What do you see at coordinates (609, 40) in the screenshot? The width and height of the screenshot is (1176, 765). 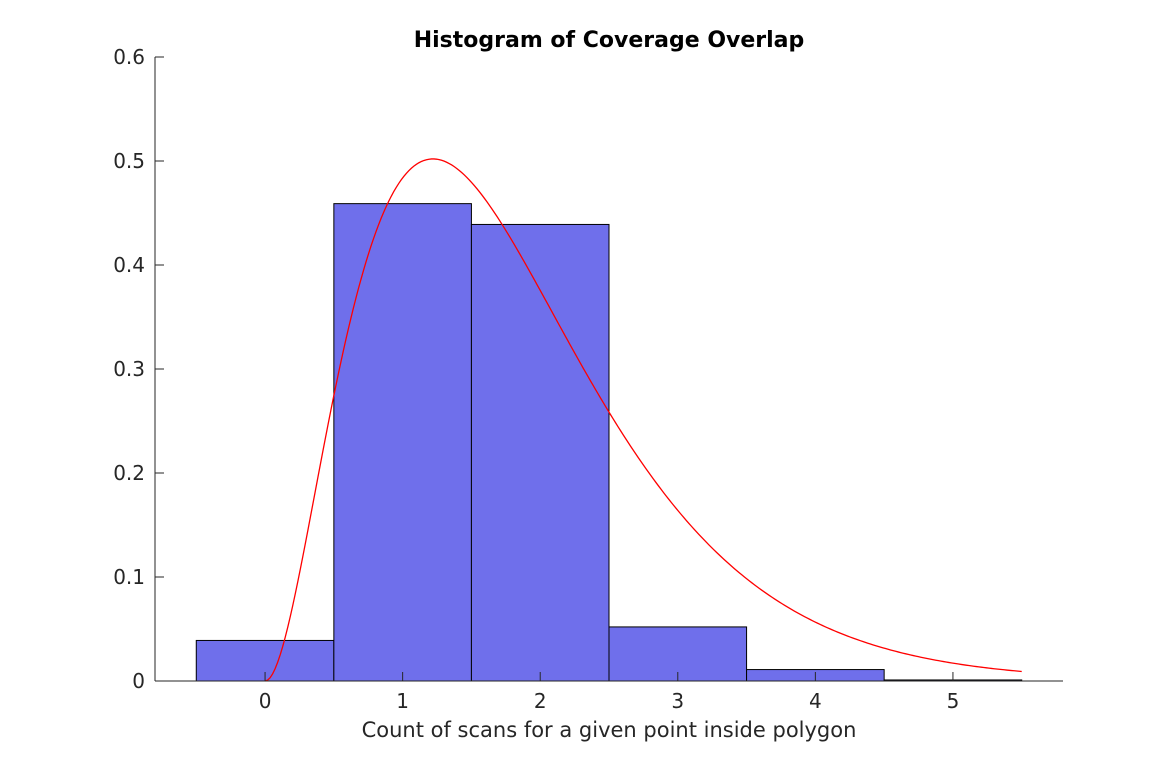 I see `chart-title: Histogram of Coverage Overlap` at bounding box center [609, 40].